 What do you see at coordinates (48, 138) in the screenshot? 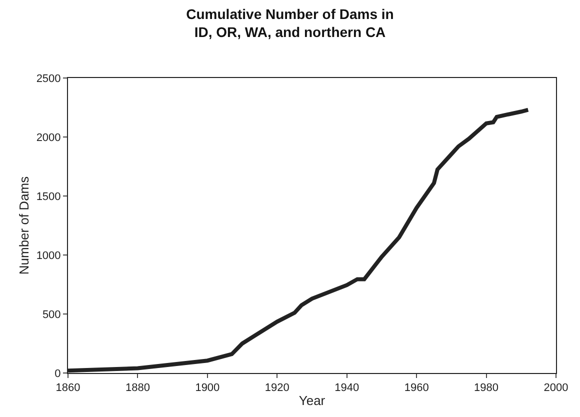
I see `y-tick-label: 2000` at bounding box center [48, 138].